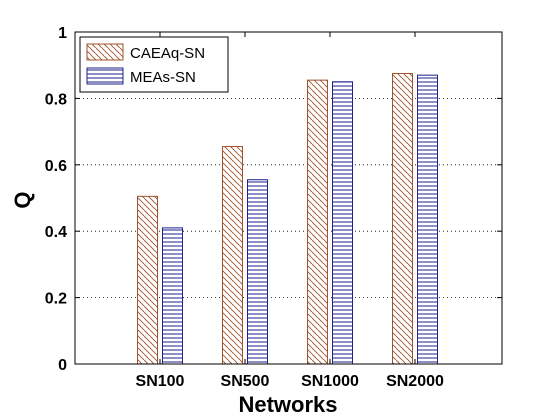  What do you see at coordinates (105, 76) in the screenshot?
I see `legend-swatch-meas-sn` at bounding box center [105, 76].